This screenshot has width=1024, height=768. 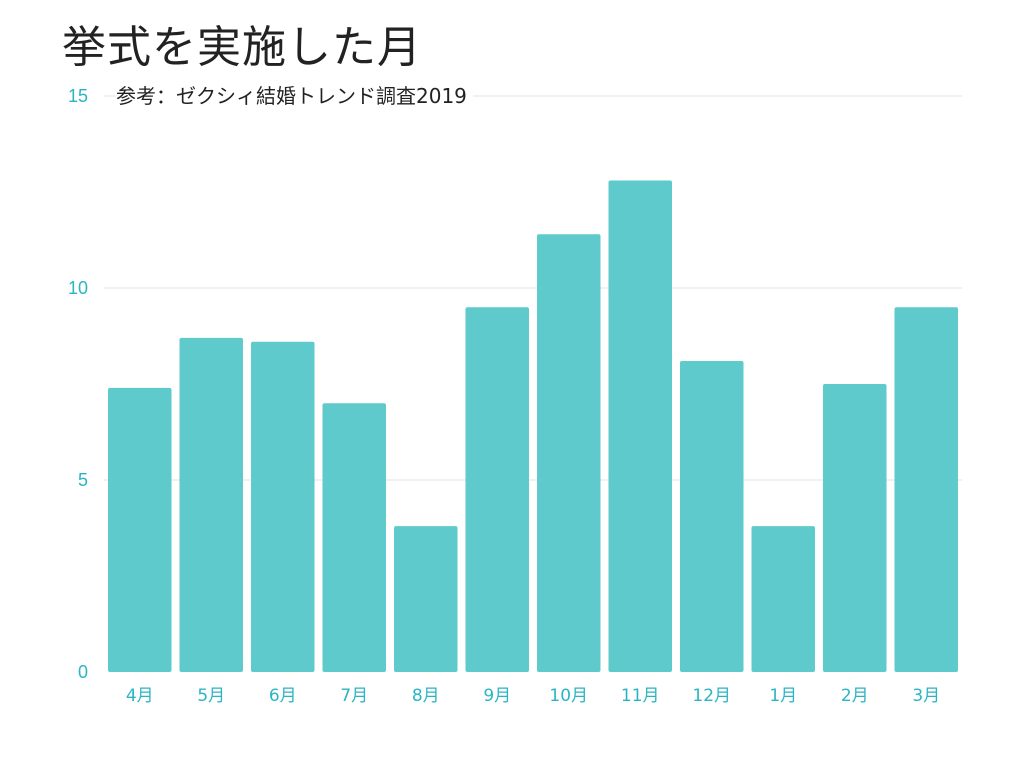 I want to click on x-category-label: 1月, so click(x=783, y=696).